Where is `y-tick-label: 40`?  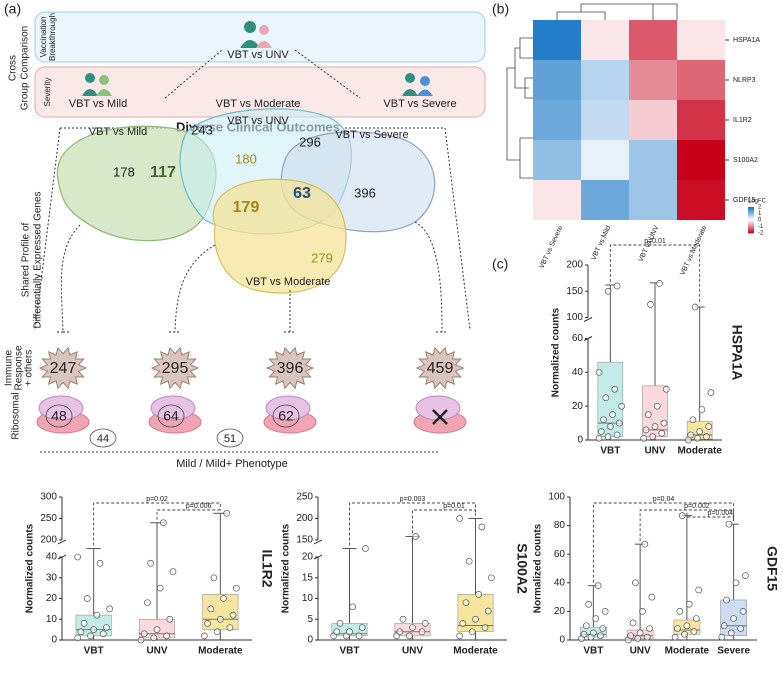
y-tick-label: 40 is located at coordinates (52, 557).